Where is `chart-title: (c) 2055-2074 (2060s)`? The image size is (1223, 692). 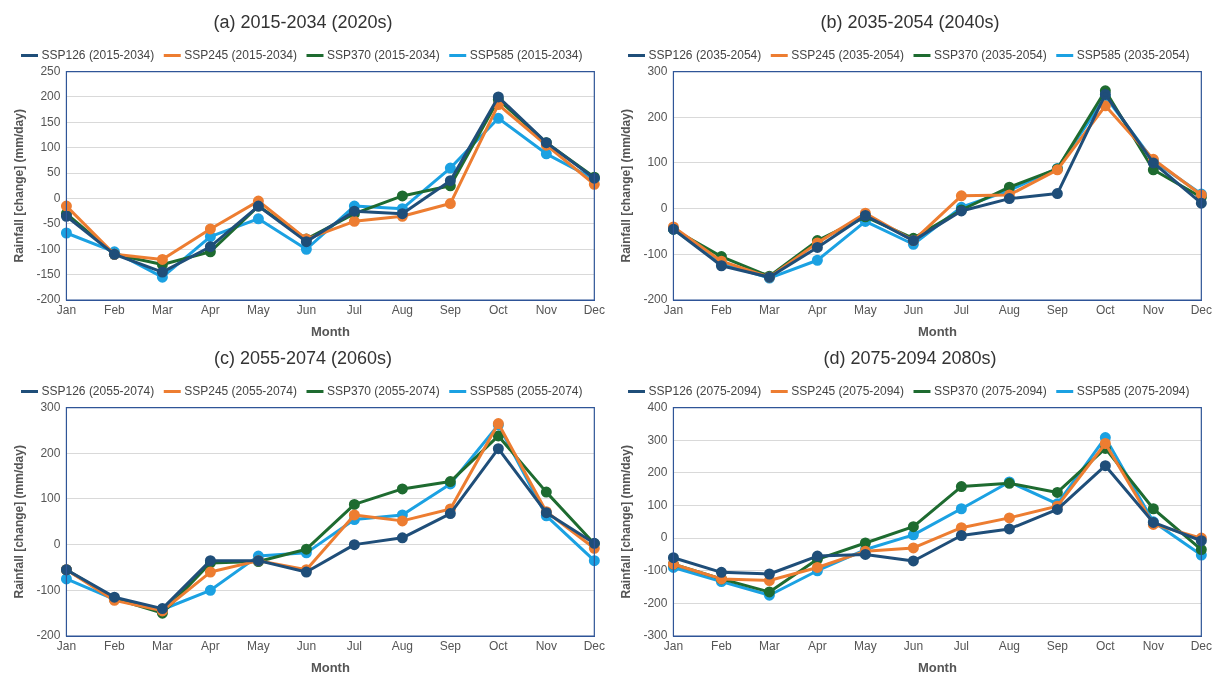 chart-title: (c) 2055-2074 (2060s) is located at coordinates (303, 357).